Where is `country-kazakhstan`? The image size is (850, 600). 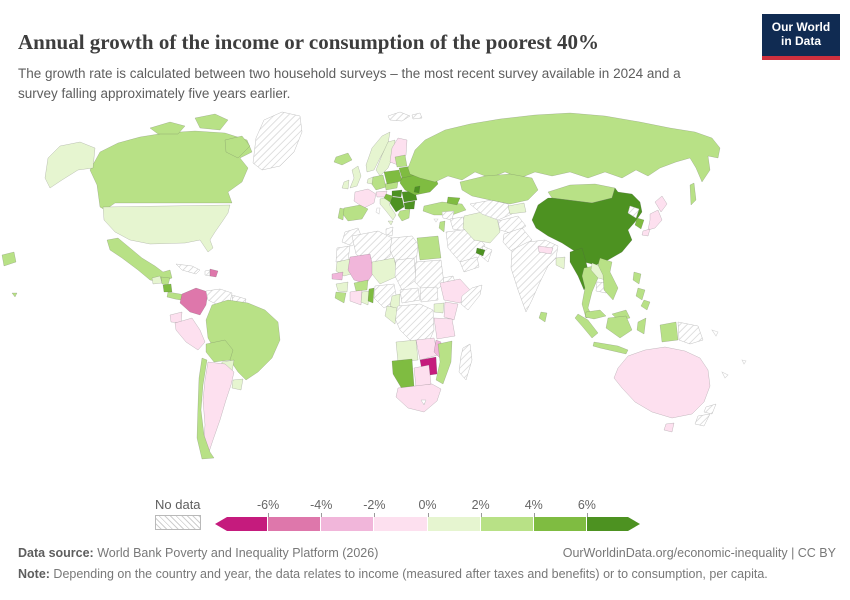
country-kazakhstan is located at coordinates (499, 189).